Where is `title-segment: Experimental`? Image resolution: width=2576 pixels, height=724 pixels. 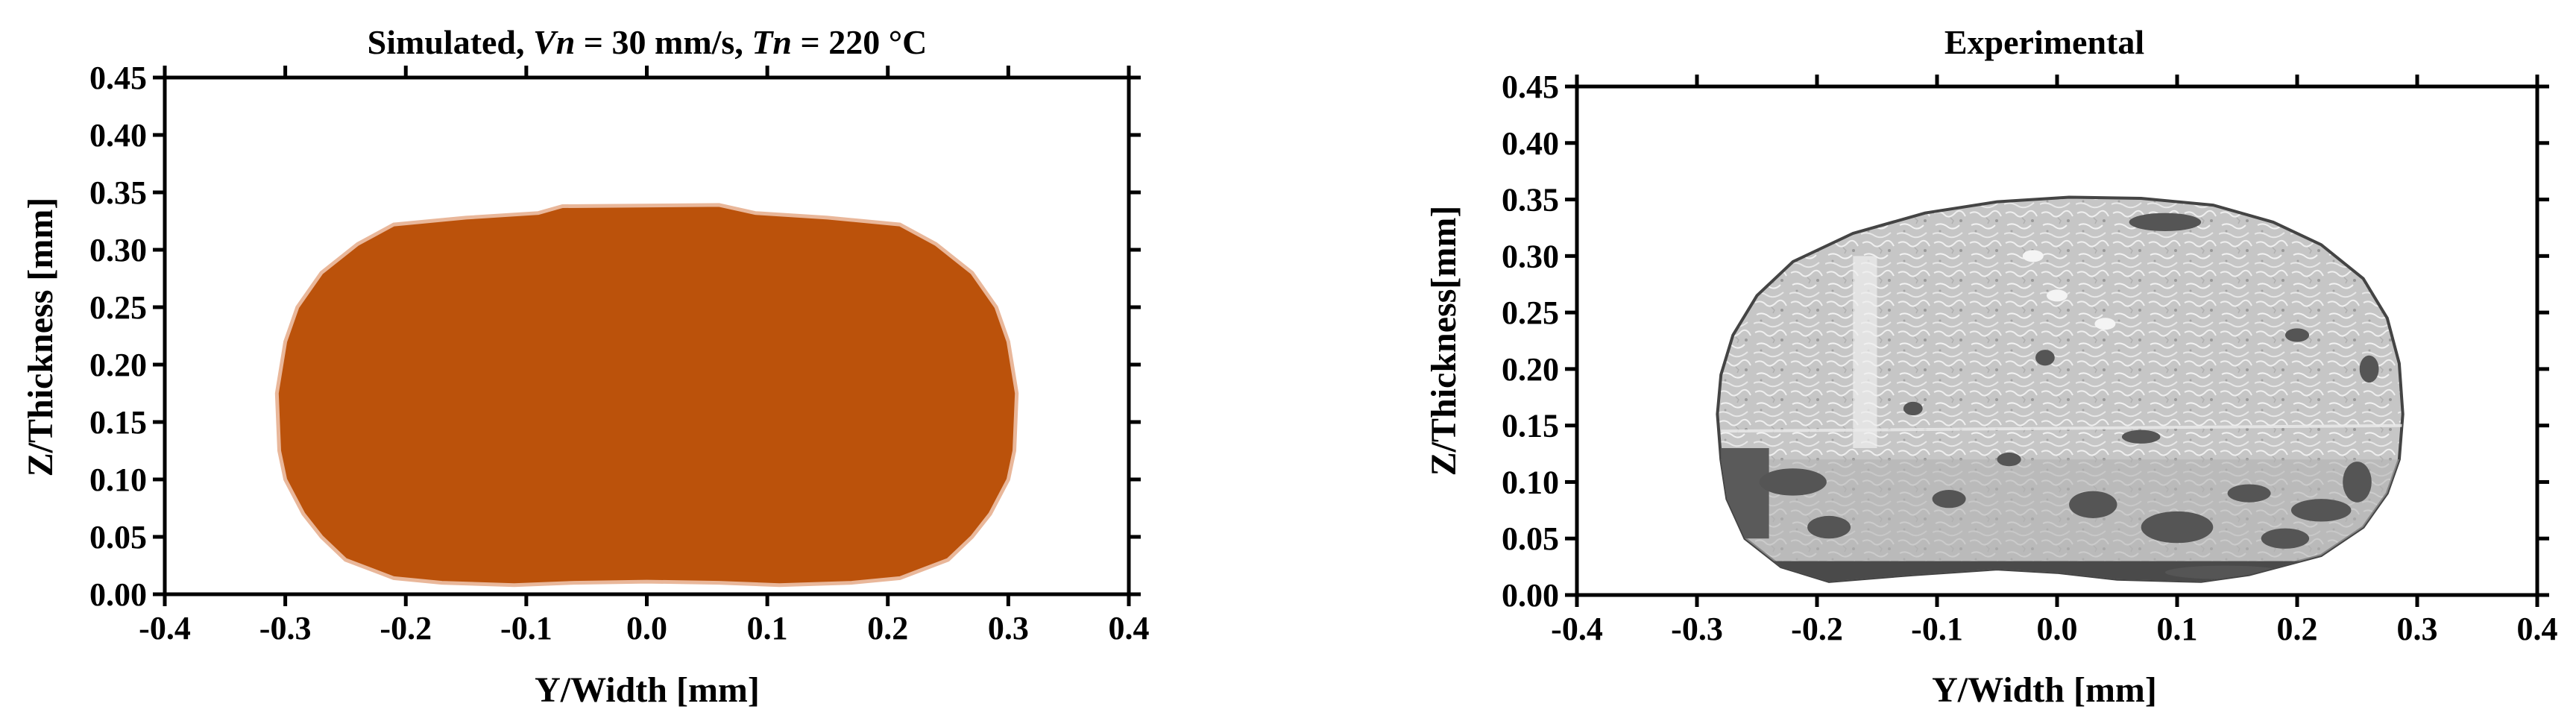
title-segment: Experimental is located at coordinates (2044, 42).